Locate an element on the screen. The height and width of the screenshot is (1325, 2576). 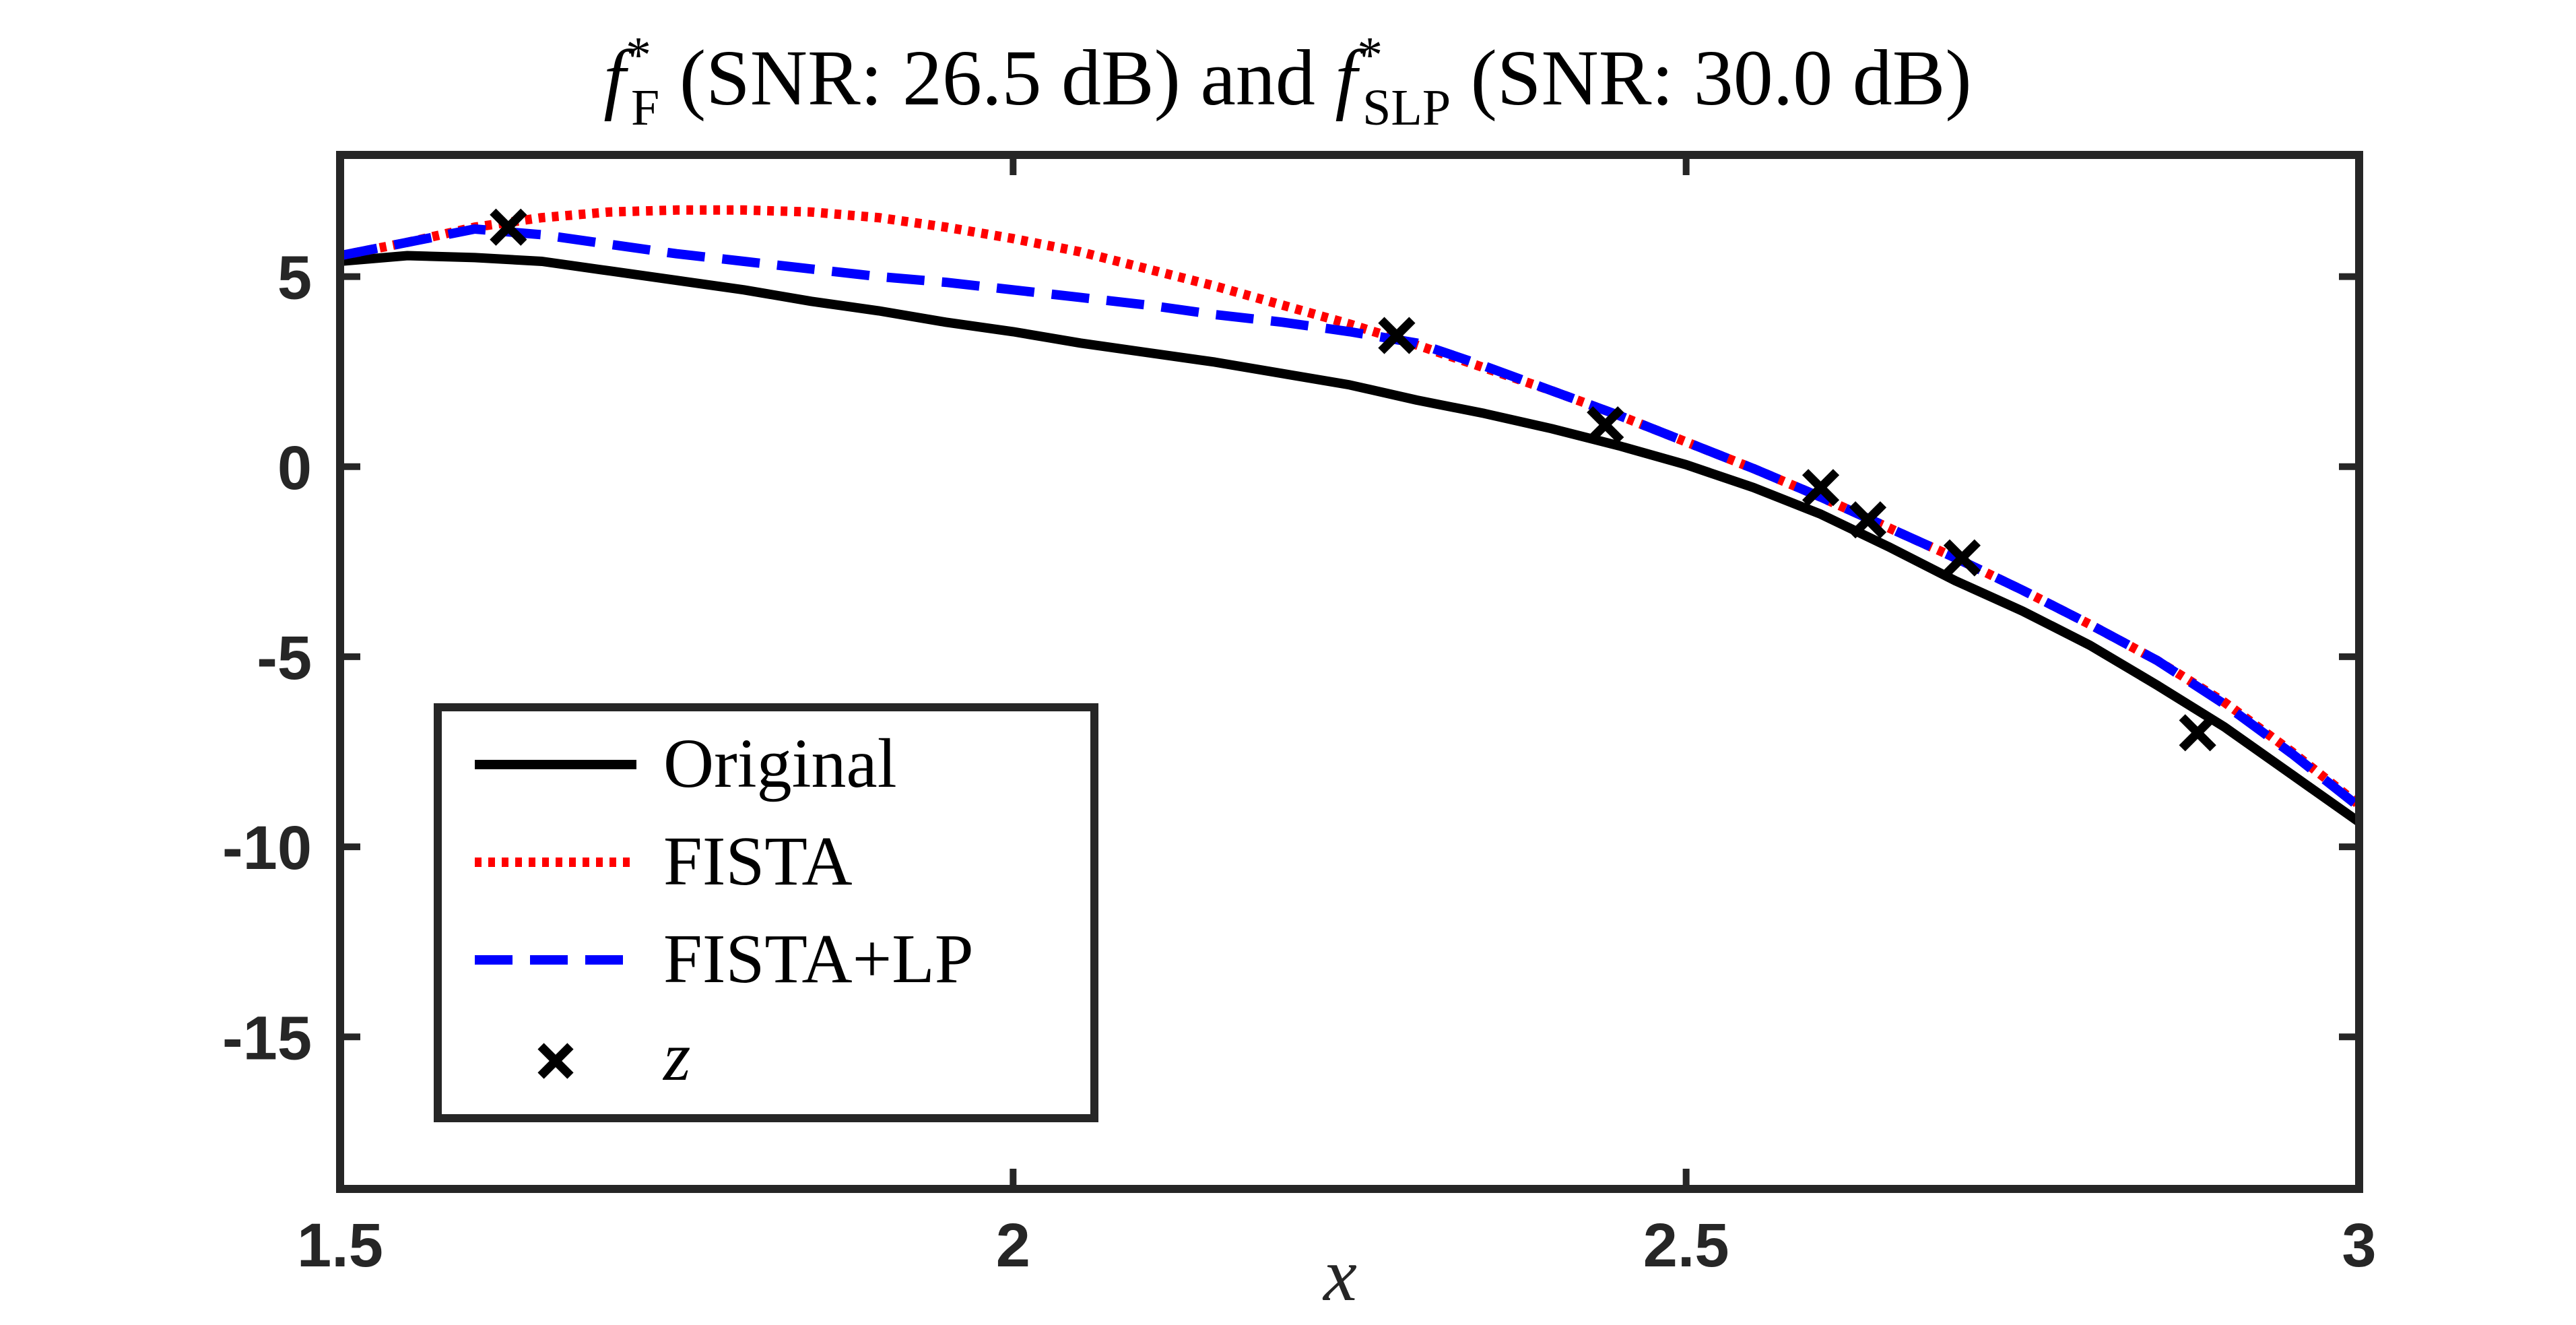
title-f2-sub: SLP is located at coordinates (1406, 107).